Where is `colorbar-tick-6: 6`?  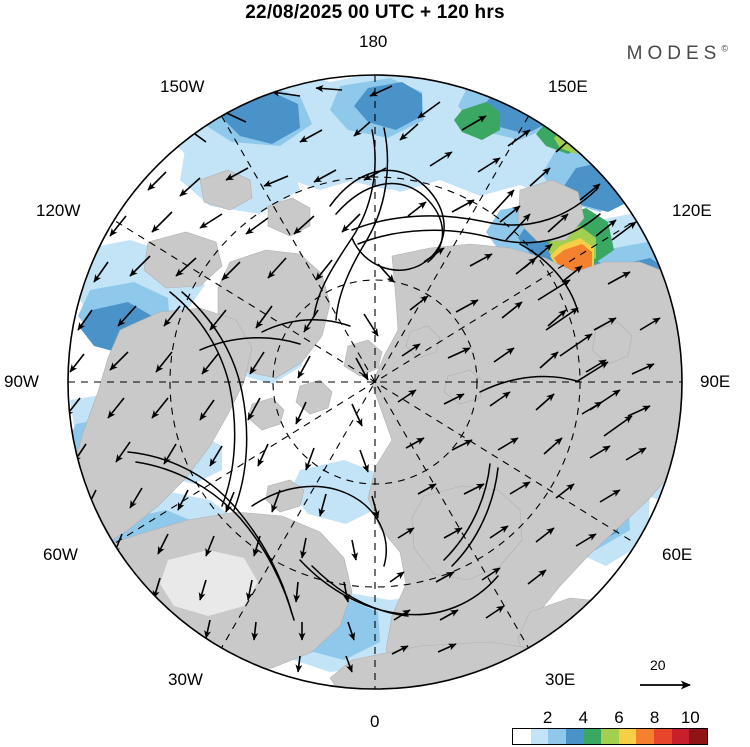
colorbar-tick-6: 6 is located at coordinates (619, 717).